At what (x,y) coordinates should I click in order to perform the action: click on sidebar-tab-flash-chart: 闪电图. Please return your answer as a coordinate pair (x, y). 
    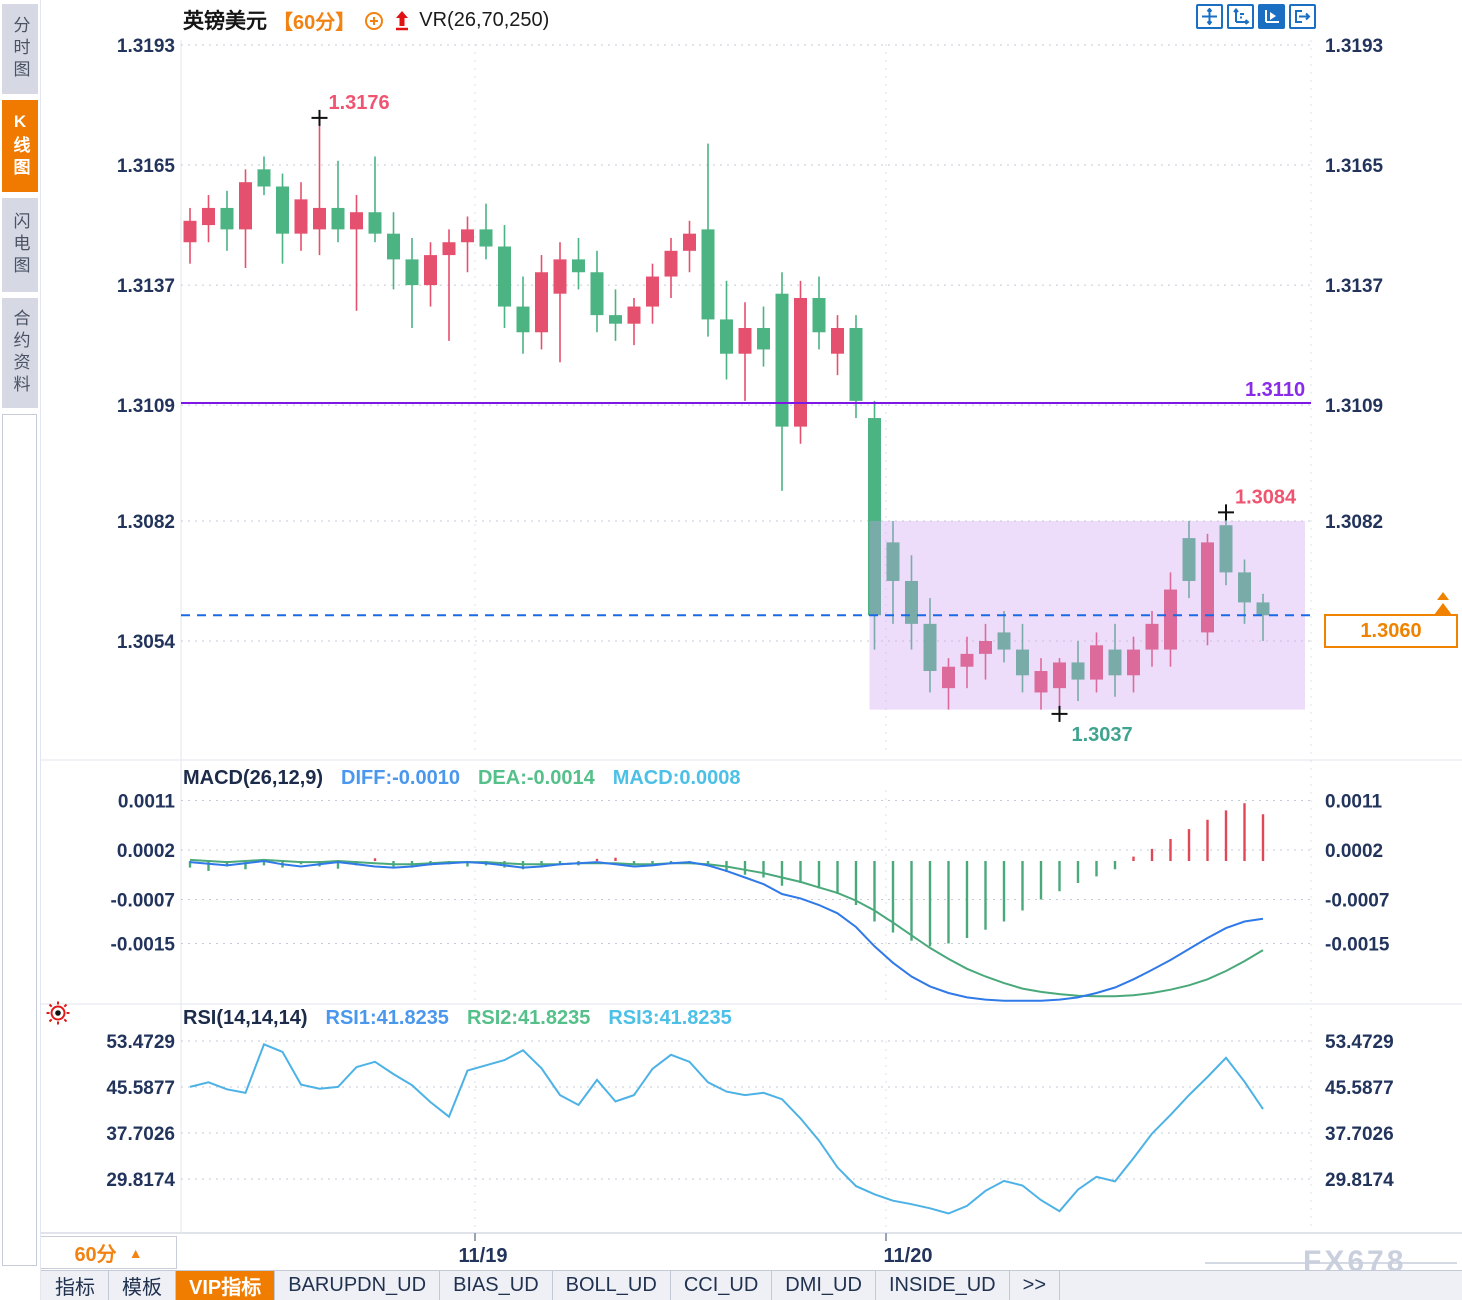
    Looking at the image, I should click on (20, 245).